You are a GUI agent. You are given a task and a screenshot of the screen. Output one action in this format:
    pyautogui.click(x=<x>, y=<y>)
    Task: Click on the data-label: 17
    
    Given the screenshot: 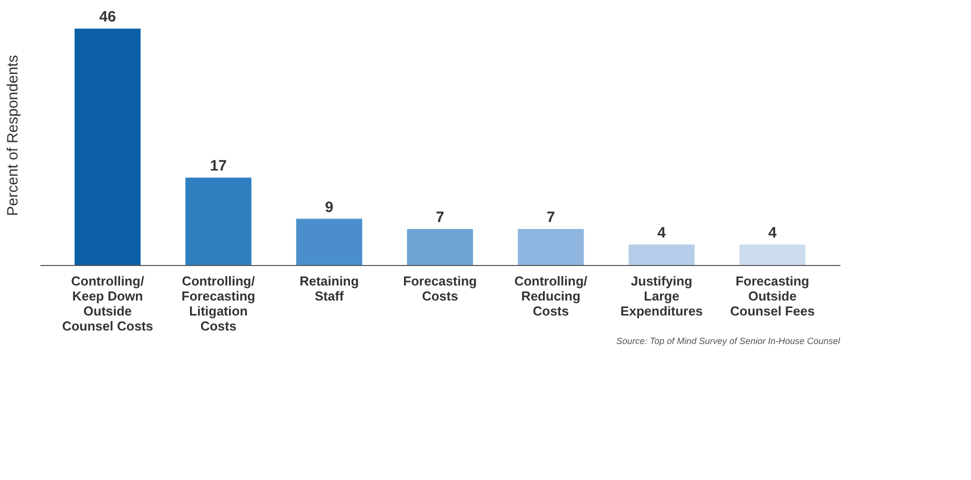 What is the action you would take?
    pyautogui.click(x=218, y=166)
    